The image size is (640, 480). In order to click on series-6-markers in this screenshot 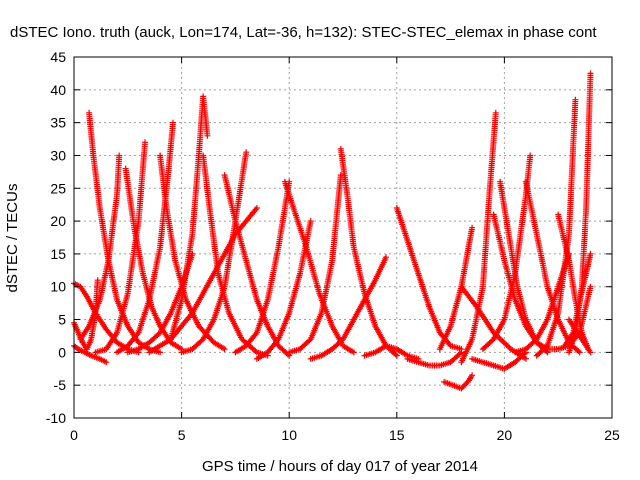, I will do `click(153, 259)`.